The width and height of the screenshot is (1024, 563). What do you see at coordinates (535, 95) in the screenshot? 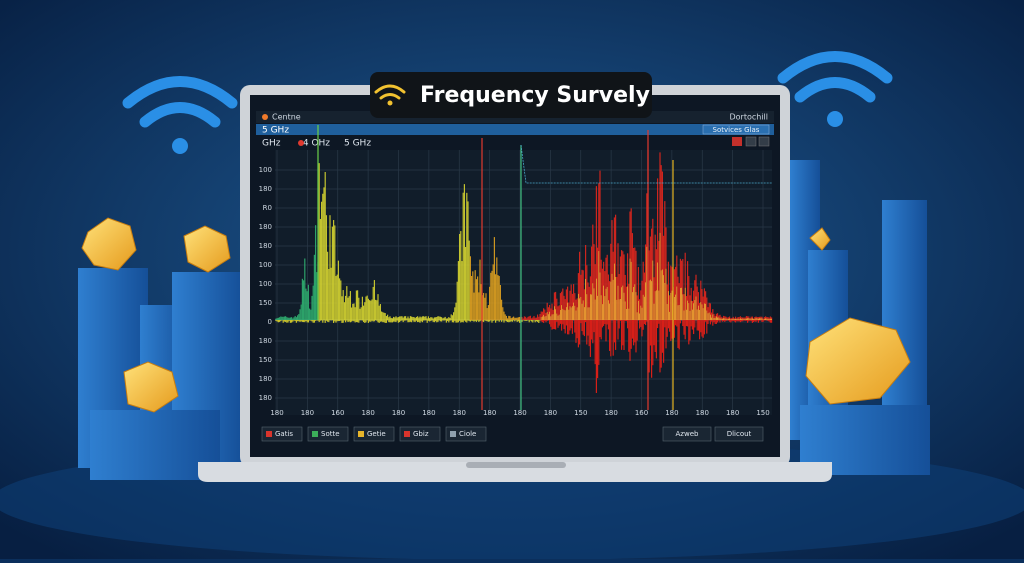
I see `title: Frequency Survely` at bounding box center [535, 95].